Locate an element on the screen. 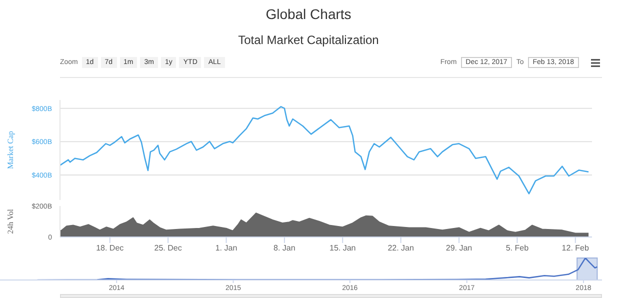  y-axis-title: 24h Vol is located at coordinates (10, 221).